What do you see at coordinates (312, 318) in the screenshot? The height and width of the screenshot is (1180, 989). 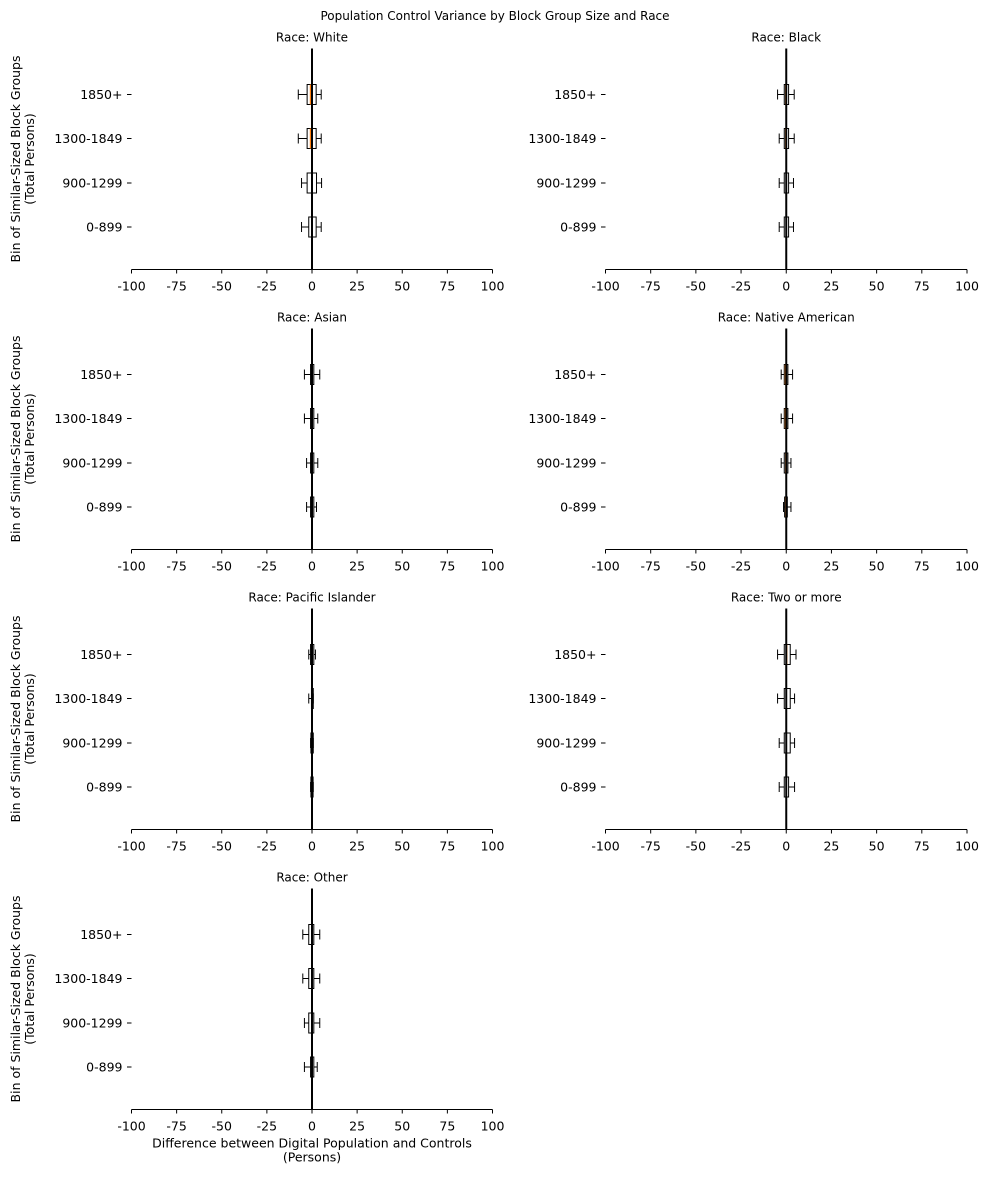 I see `panel-title: Race: Asian` at bounding box center [312, 318].